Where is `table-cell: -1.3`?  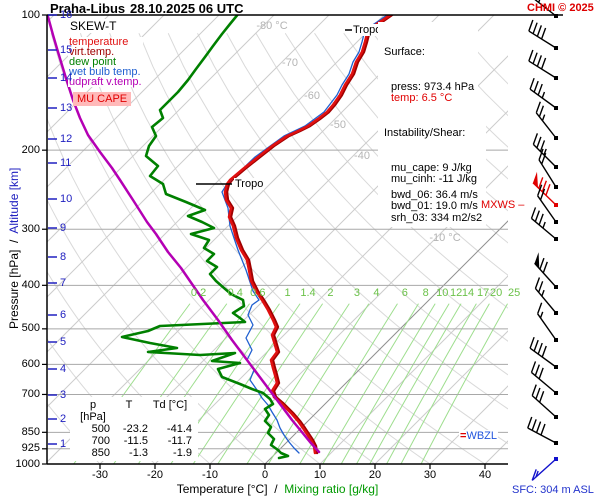
table-cell: -1.3 is located at coordinates (138, 453).